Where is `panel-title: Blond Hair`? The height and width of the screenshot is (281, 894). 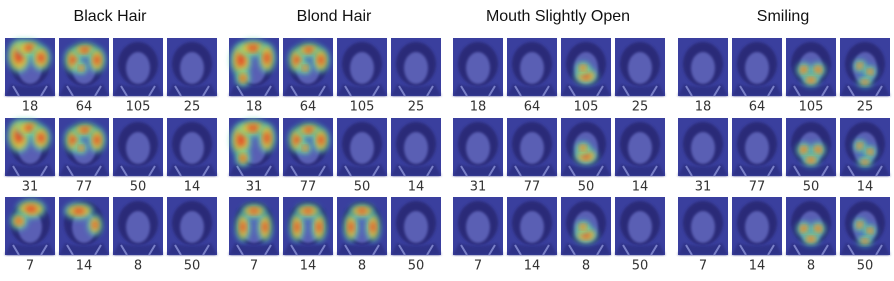
panel-title: Blond Hair is located at coordinates (334, 16).